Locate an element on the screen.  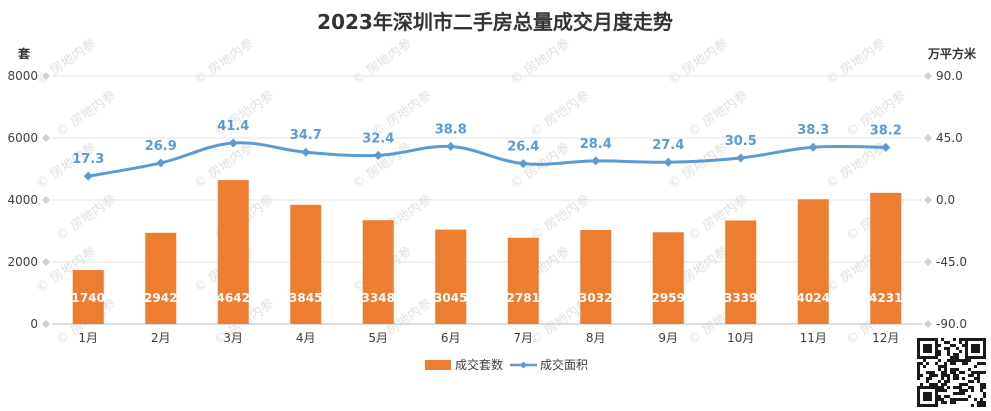
bar-value-label: 4642 is located at coordinates (233, 298).